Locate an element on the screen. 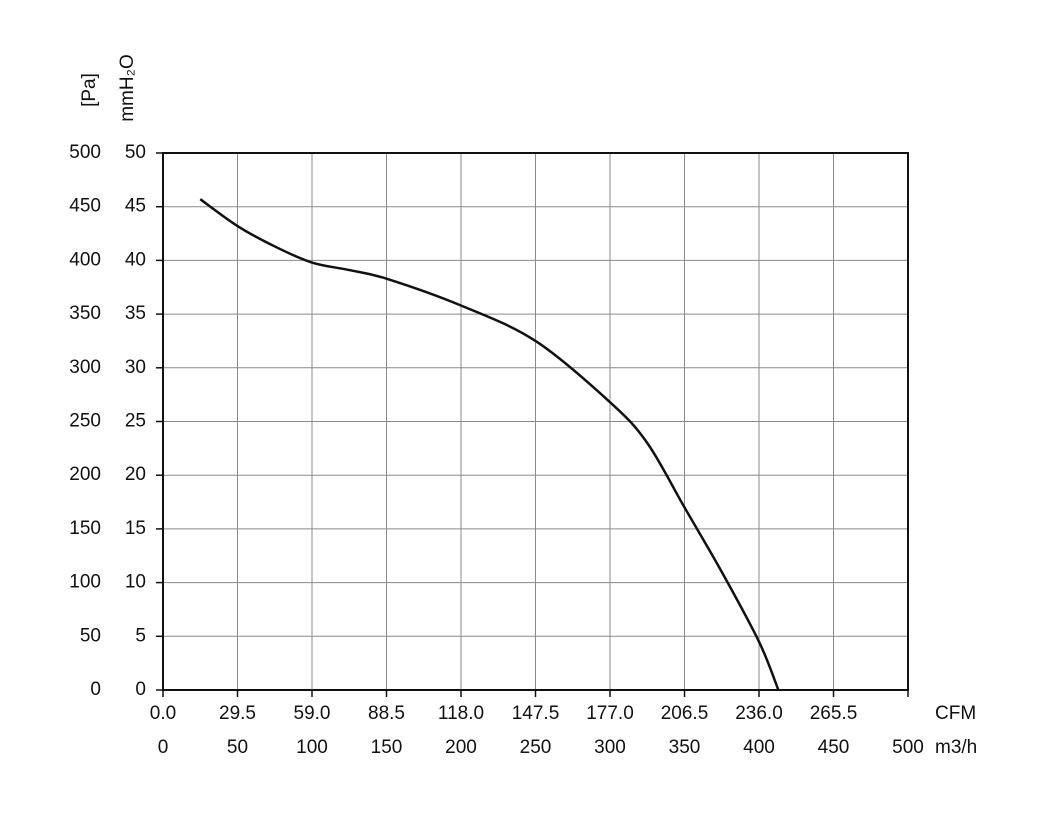 This screenshot has height=835, width=1050. y-axis-label: [Pa] is located at coordinates (89, 90).